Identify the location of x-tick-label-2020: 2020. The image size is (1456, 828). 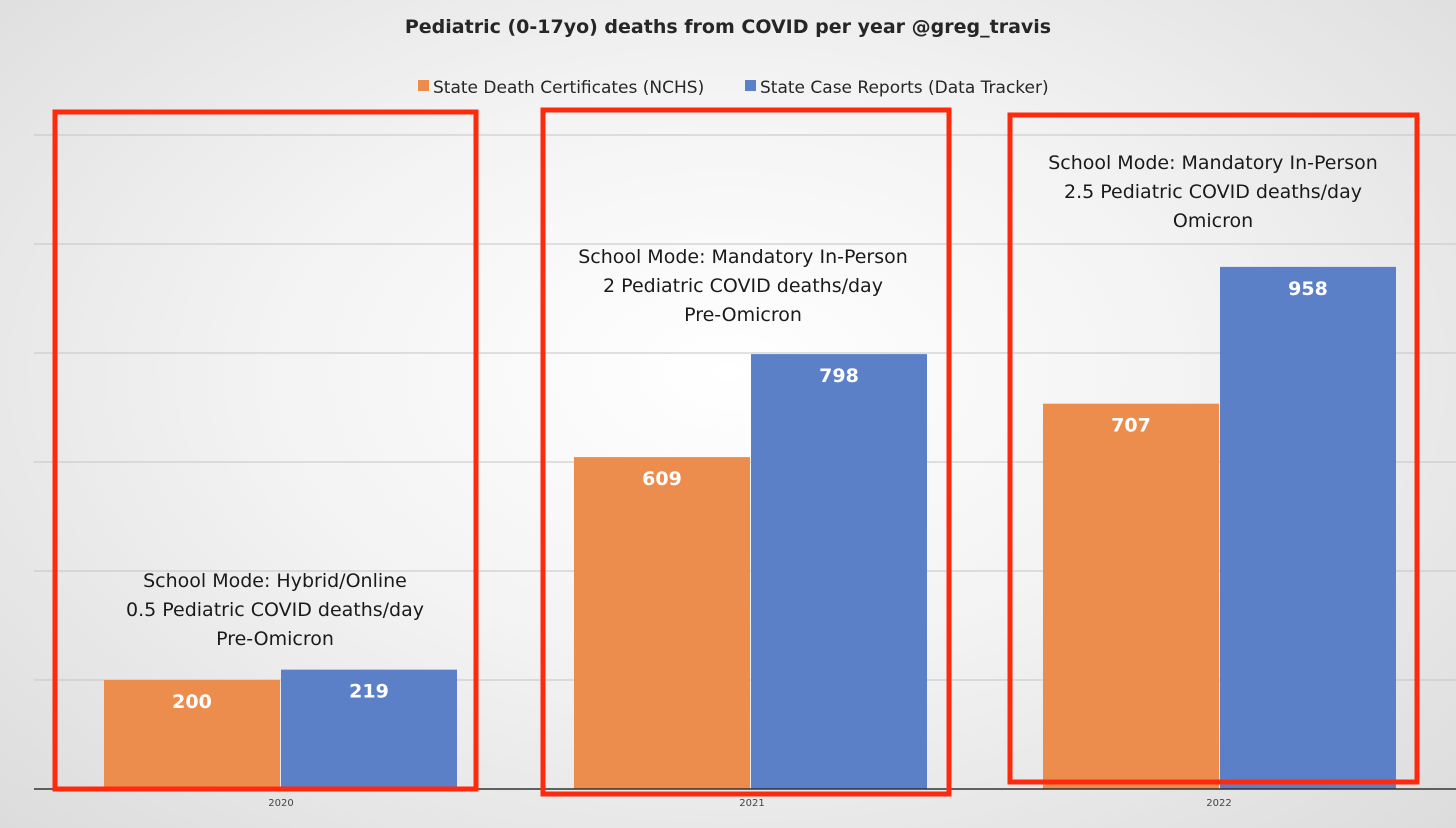
(280, 803).